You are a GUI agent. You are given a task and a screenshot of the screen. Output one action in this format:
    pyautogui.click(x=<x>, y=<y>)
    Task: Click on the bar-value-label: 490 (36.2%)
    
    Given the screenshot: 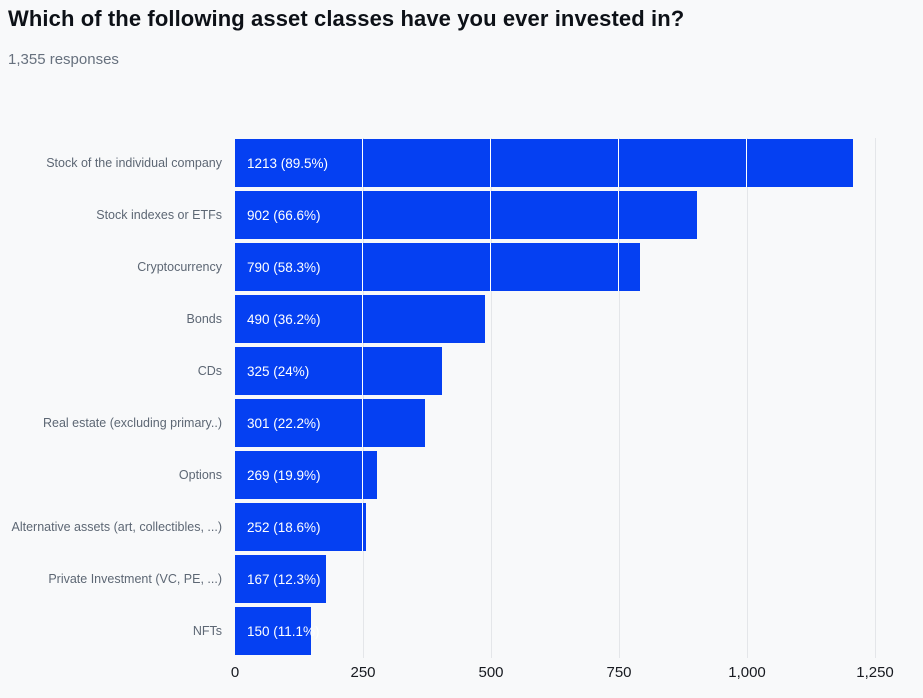 What is the action you would take?
    pyautogui.click(x=284, y=319)
    